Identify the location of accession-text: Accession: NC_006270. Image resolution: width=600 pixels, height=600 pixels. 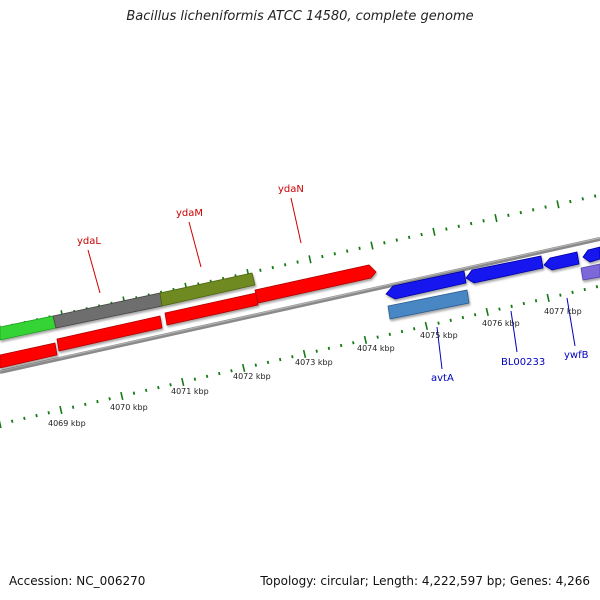
(77, 581).